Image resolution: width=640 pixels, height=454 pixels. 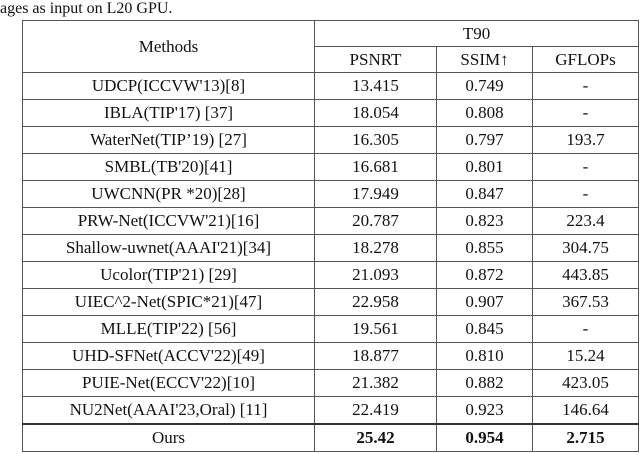 I want to click on value-cell: 18.054, so click(x=375, y=113).